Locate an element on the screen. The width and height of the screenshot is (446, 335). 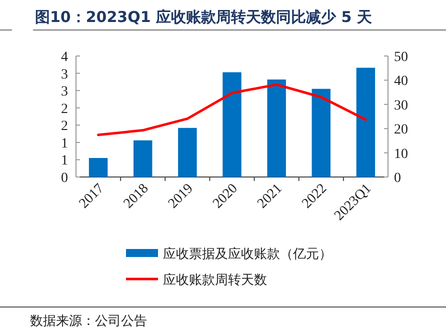
source-note: 数据来源：公司公告 is located at coordinates (88, 321).